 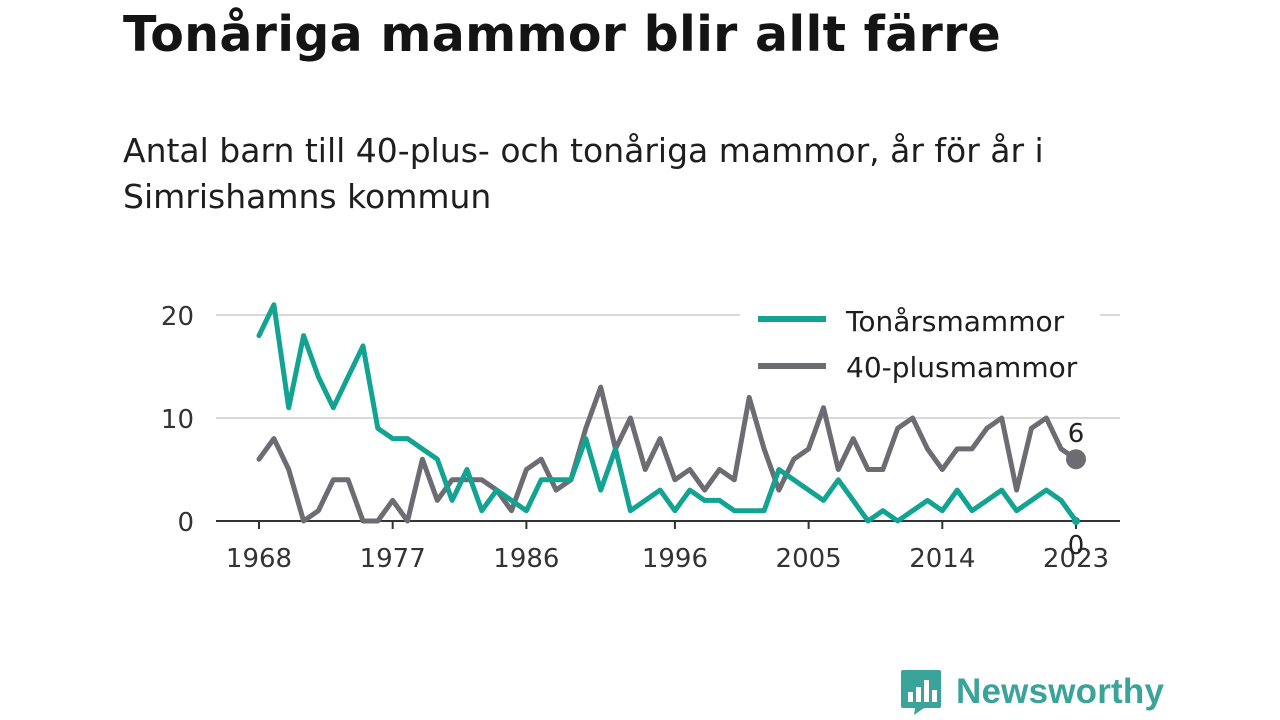 I want to click on legend: Tonårsmammor 40-plusmammor, so click(x=920, y=344).